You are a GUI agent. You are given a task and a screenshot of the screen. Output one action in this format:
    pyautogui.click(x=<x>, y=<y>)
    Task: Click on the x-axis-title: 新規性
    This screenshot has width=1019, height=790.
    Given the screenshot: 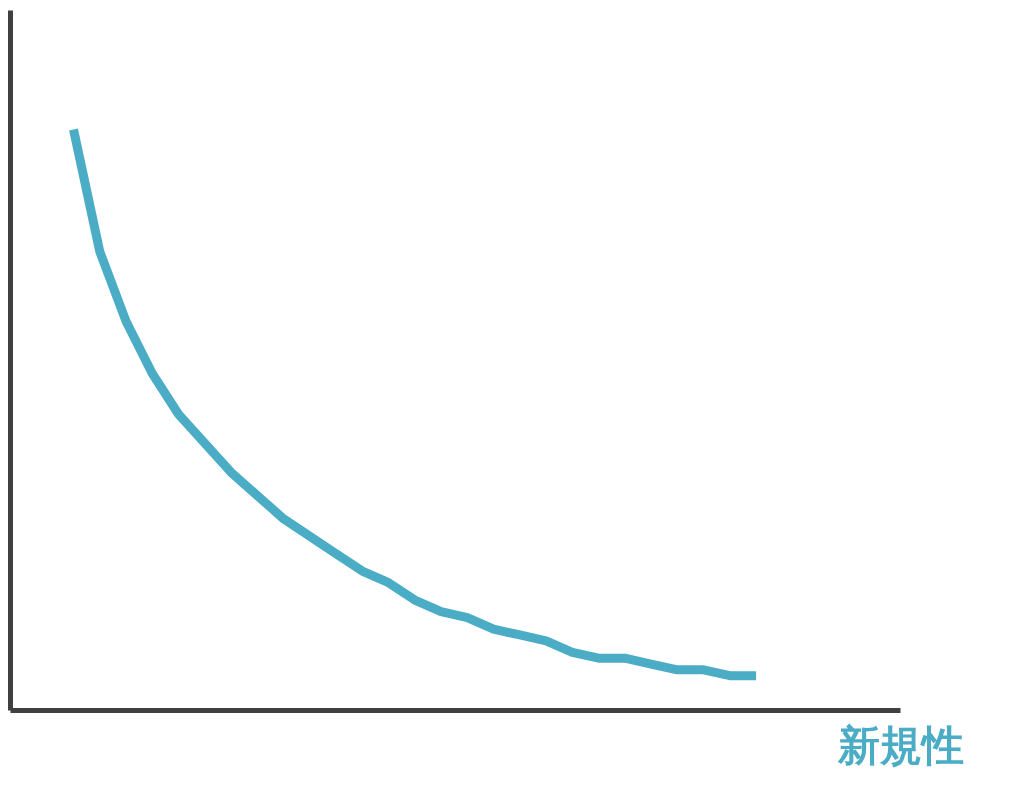 What is the action you would take?
    pyautogui.click(x=900, y=745)
    